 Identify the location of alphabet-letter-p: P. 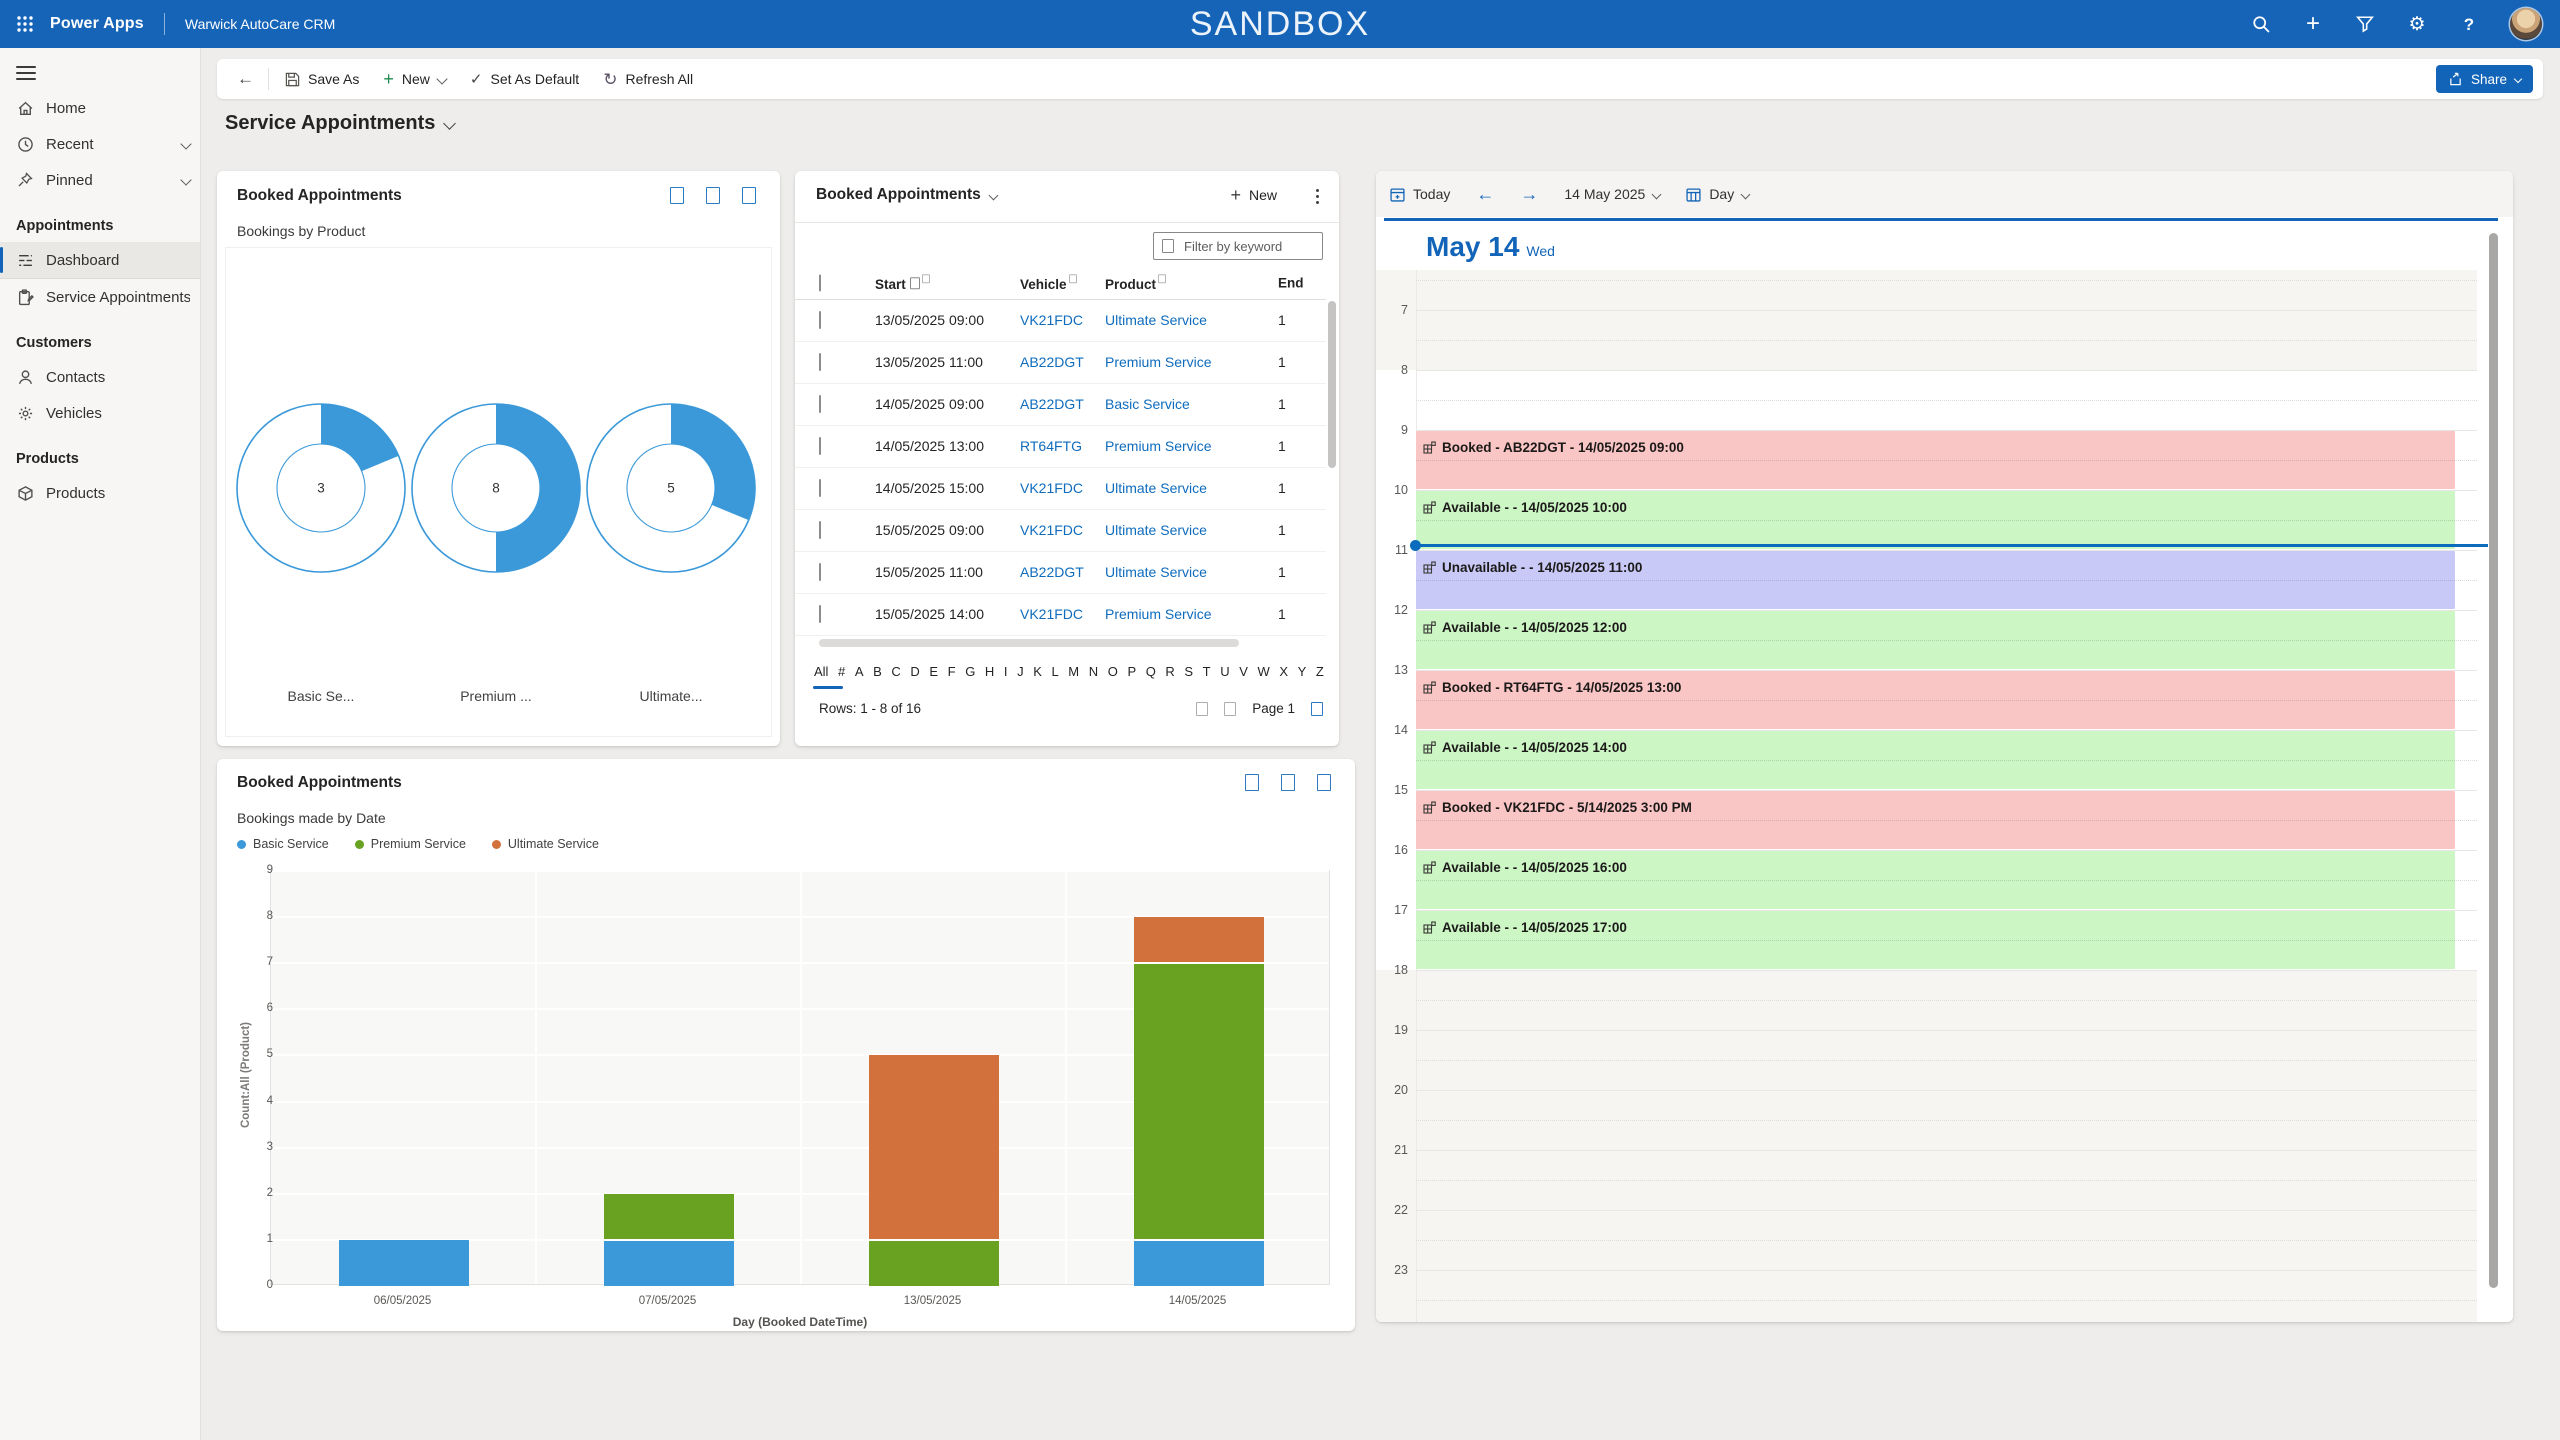
(1132, 671).